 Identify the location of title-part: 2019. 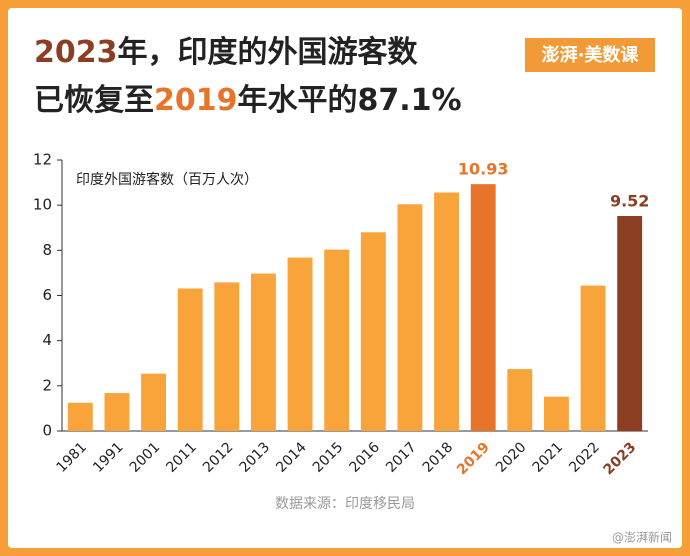
(196, 100).